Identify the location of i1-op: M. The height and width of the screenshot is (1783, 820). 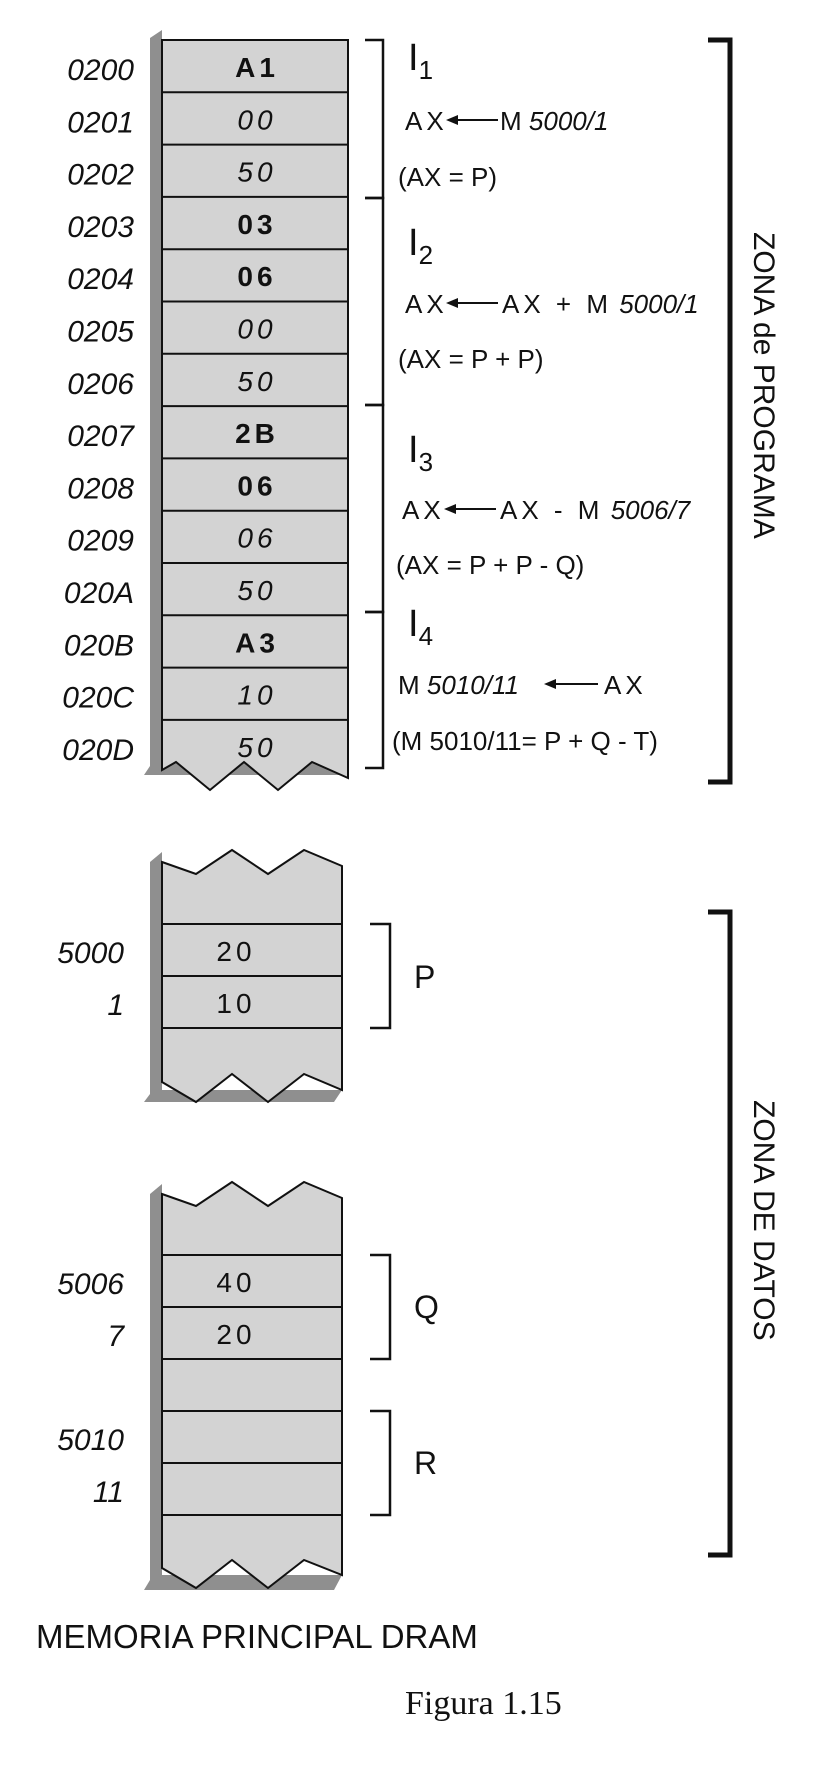
(511, 121).